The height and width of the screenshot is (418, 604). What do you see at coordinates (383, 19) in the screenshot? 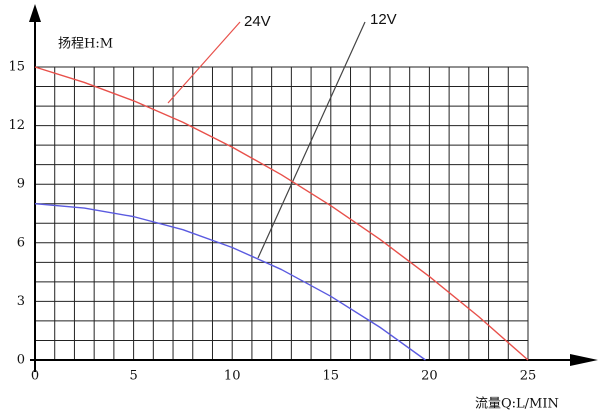
I see `annotation: 12V` at bounding box center [383, 19].